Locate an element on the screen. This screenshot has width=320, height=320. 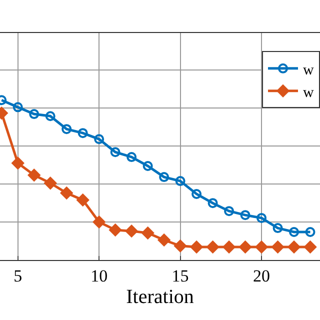
x-axis-title: Iteration is located at coordinates (160, 297).